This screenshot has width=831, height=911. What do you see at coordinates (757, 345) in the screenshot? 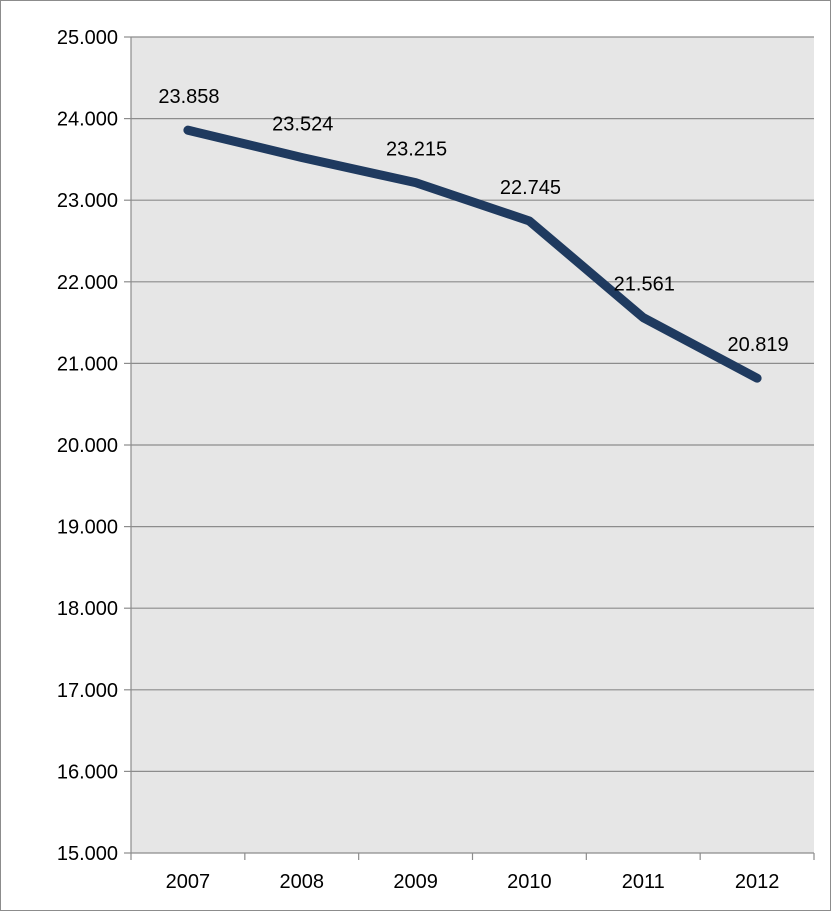
I see `data-label: 20.819` at bounding box center [757, 345].